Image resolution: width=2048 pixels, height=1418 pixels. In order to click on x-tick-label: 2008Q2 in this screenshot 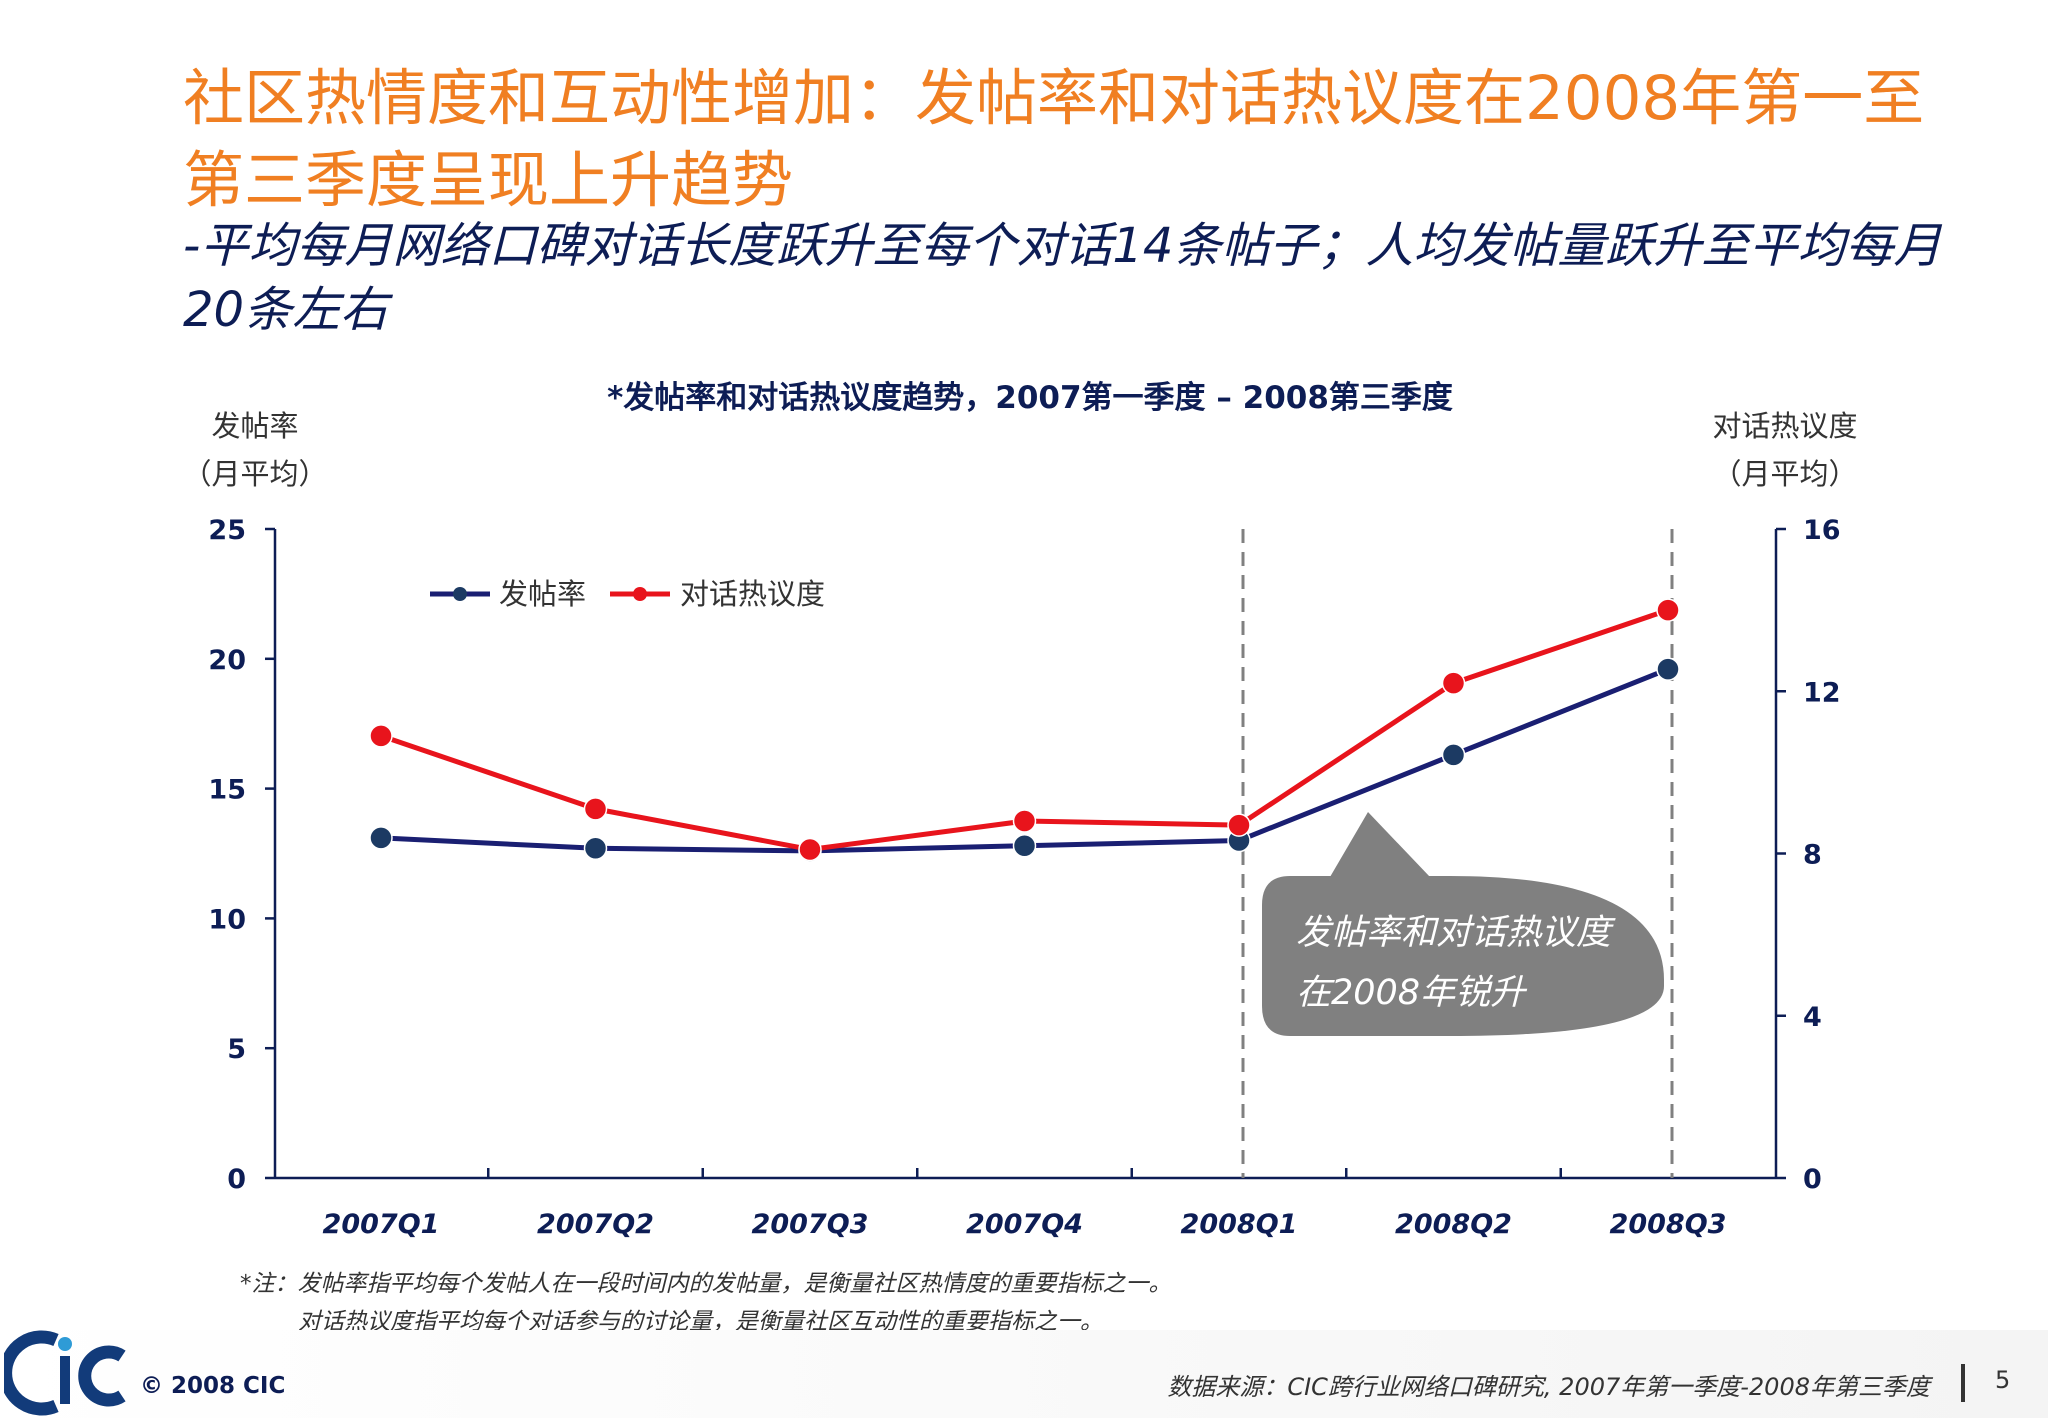, I will do `click(1453, 1224)`.